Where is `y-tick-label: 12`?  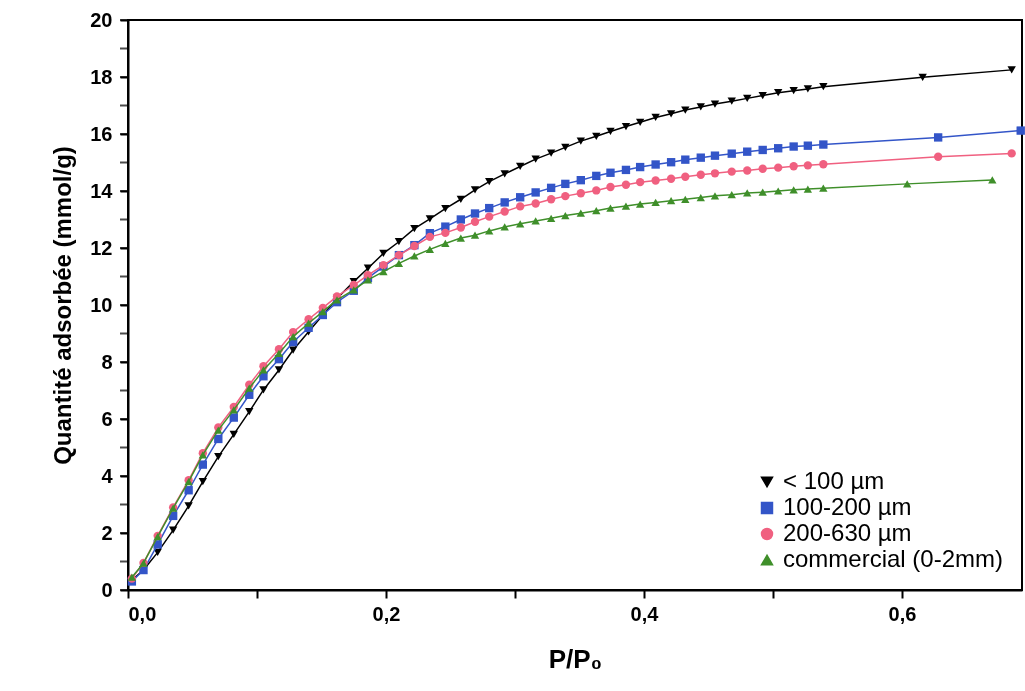
y-tick-label: 12 is located at coordinates (101, 247).